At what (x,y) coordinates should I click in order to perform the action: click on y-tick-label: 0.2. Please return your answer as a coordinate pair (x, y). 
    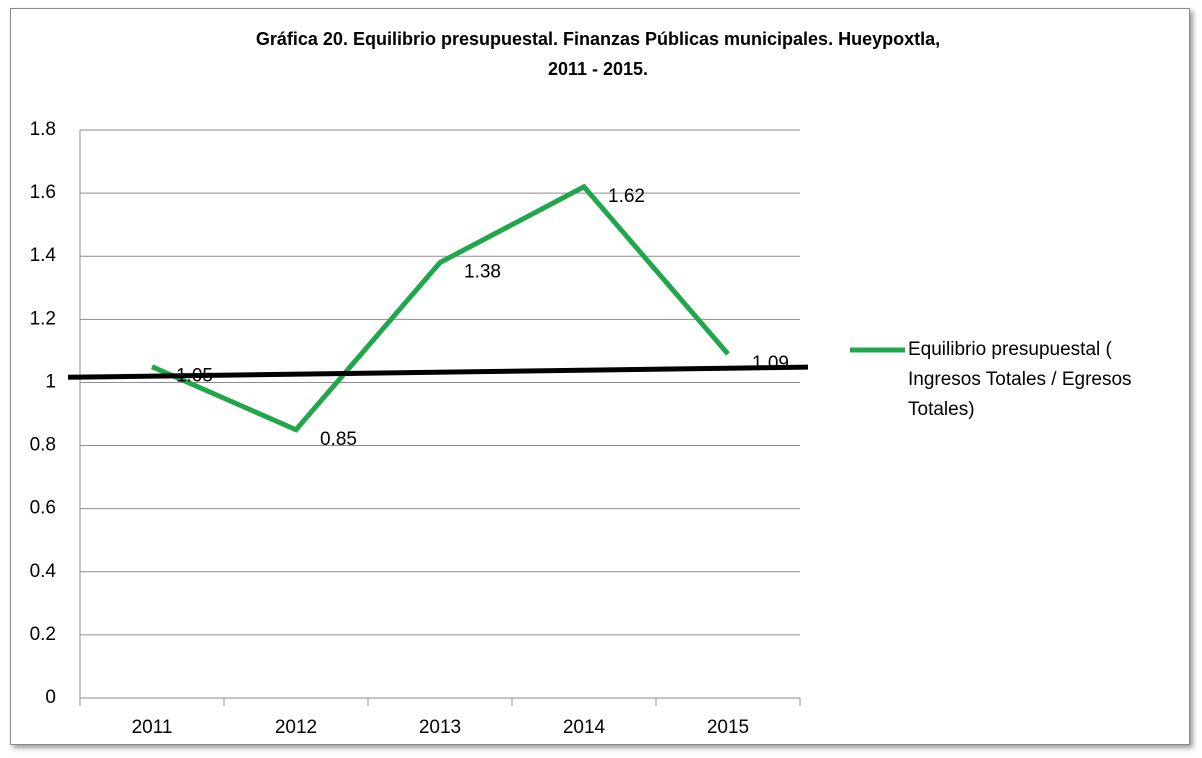
    Looking at the image, I should click on (43, 634).